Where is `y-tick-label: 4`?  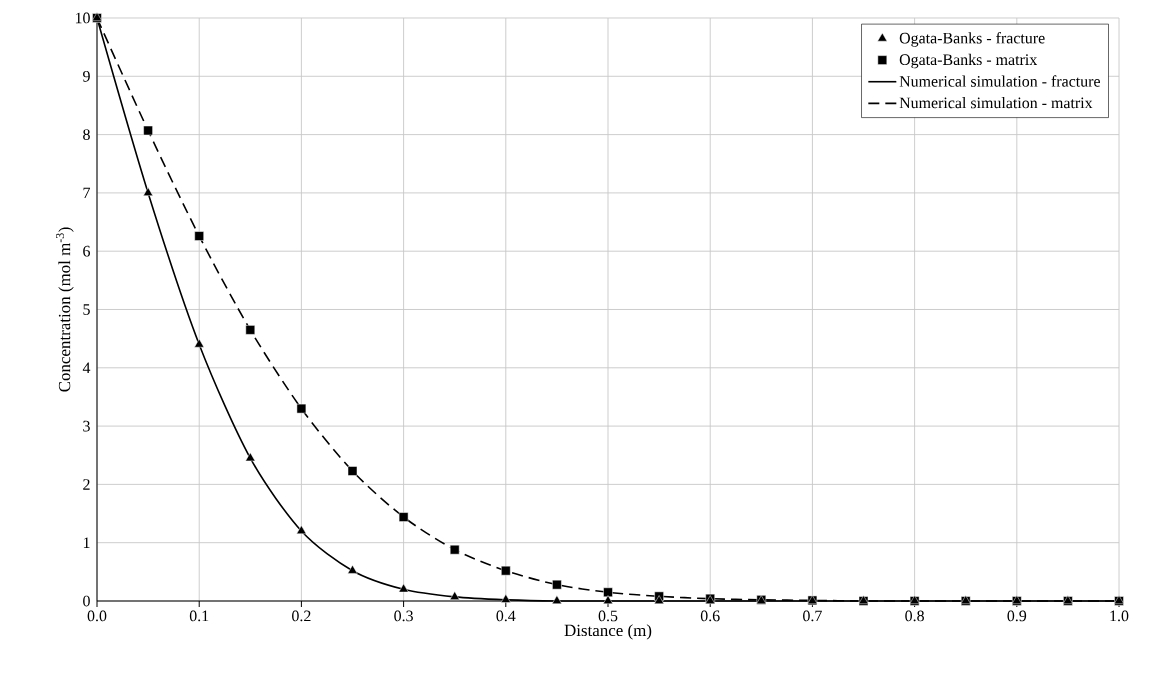 y-tick-label: 4 is located at coordinates (86, 368).